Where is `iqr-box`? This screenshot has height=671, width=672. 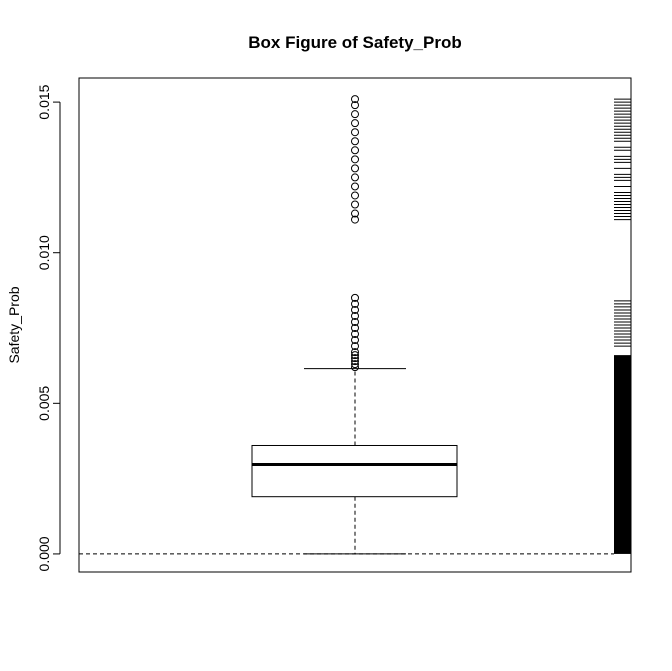
iqr-box is located at coordinates (354, 471).